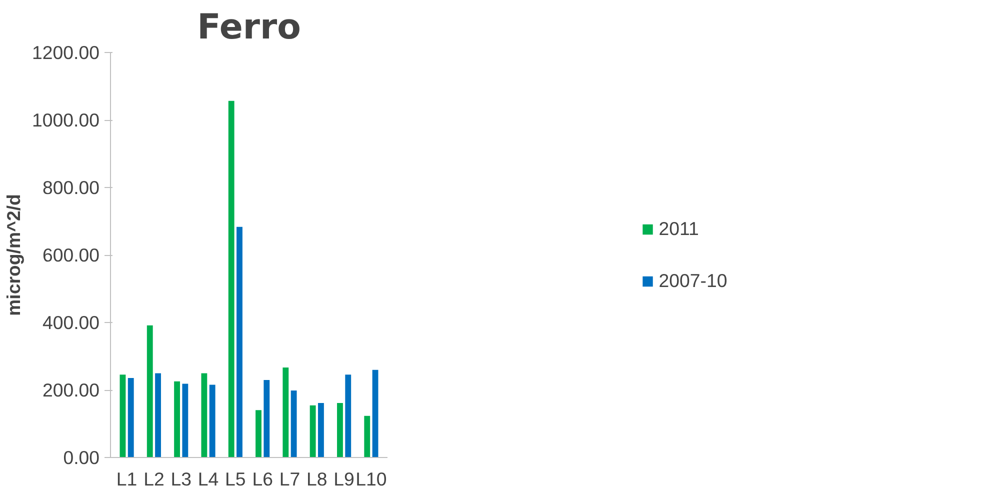 The image size is (985, 497). What do you see at coordinates (678, 229) in the screenshot?
I see `legend-label: 2011` at bounding box center [678, 229].